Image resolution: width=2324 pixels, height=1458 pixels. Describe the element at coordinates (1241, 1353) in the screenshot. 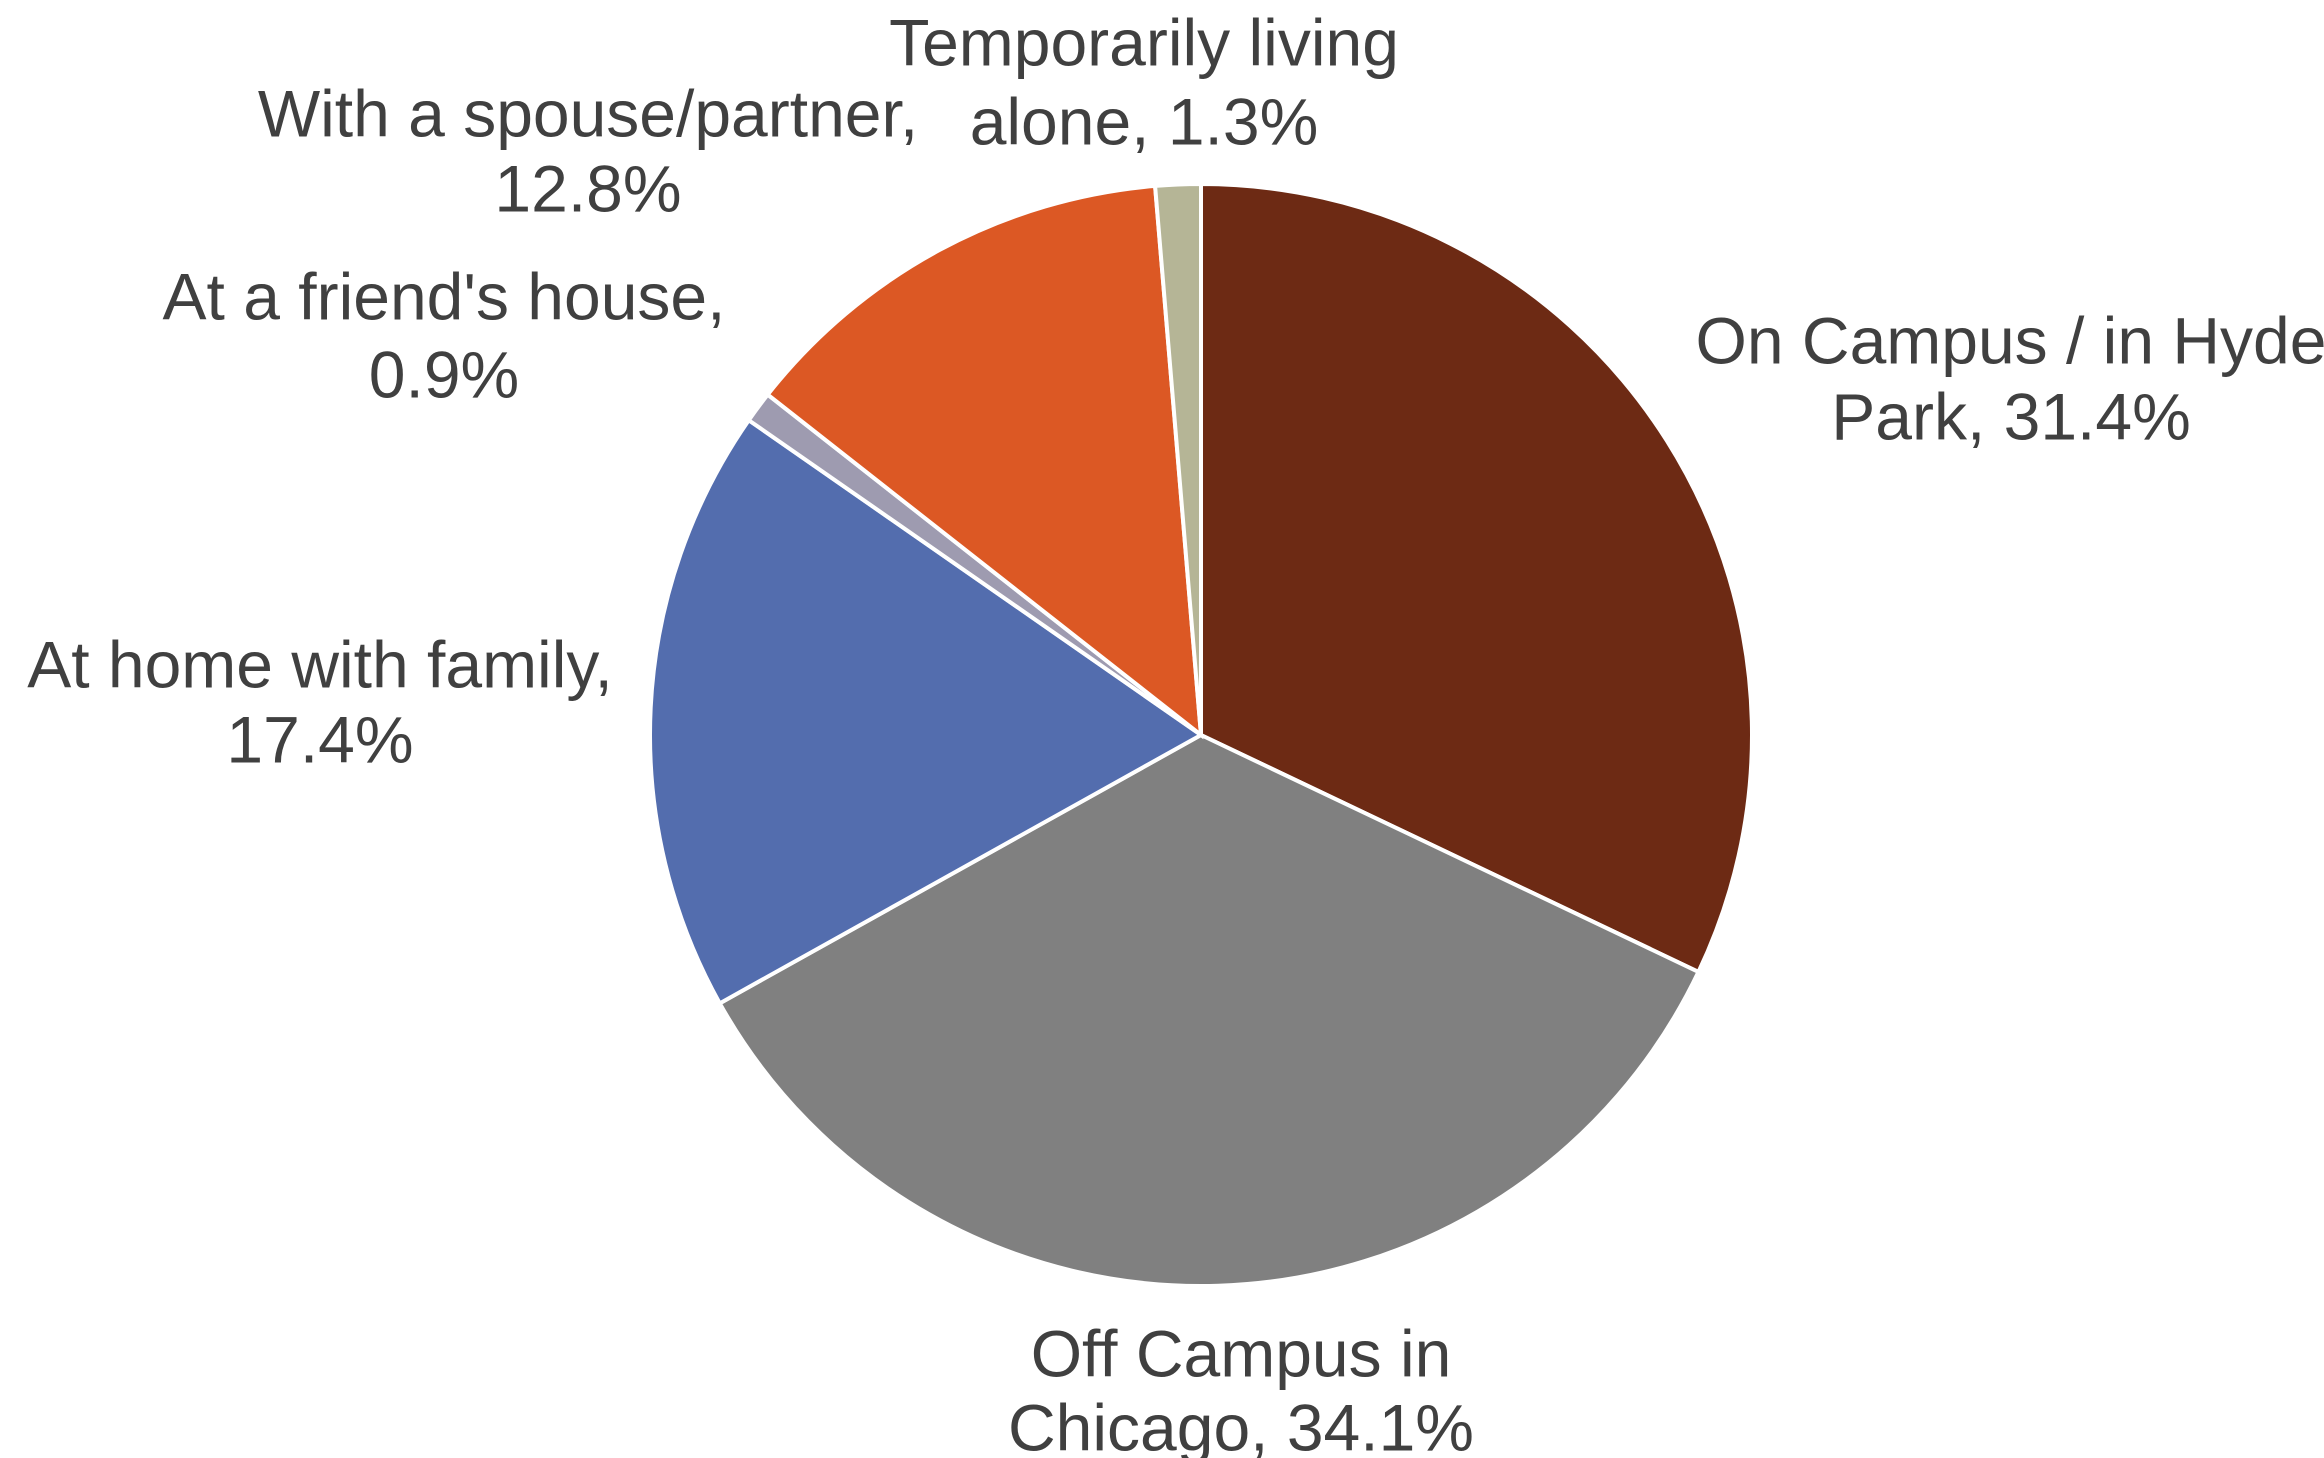

I see `slice-label: Off Campus in` at that location.